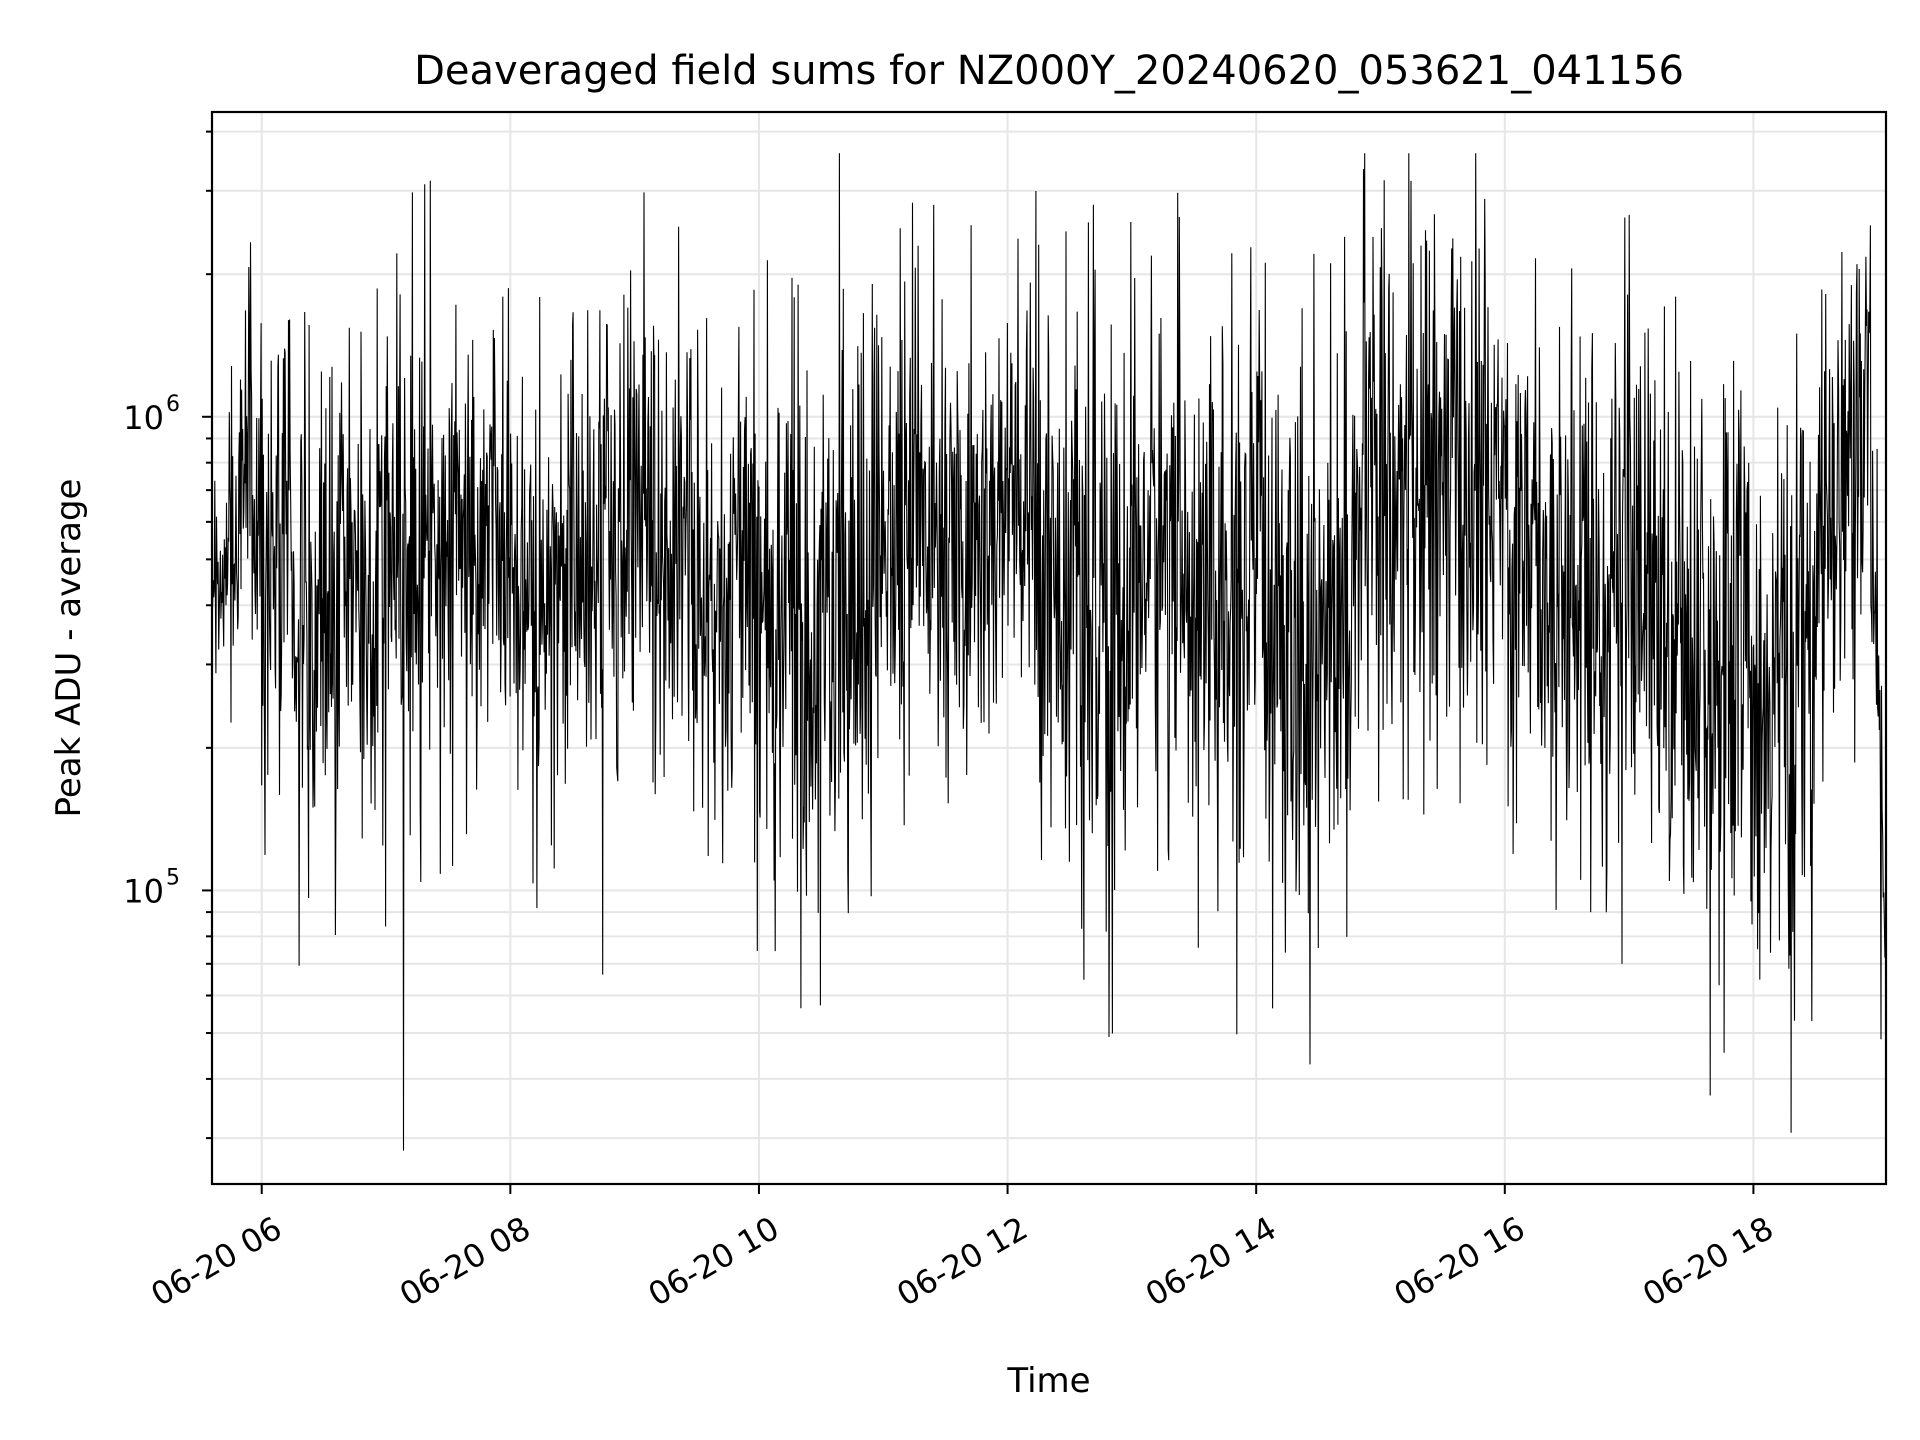 The width and height of the screenshot is (1920, 1440). What do you see at coordinates (173, 404) in the screenshot?
I see `y-tick-exponent: 6` at bounding box center [173, 404].